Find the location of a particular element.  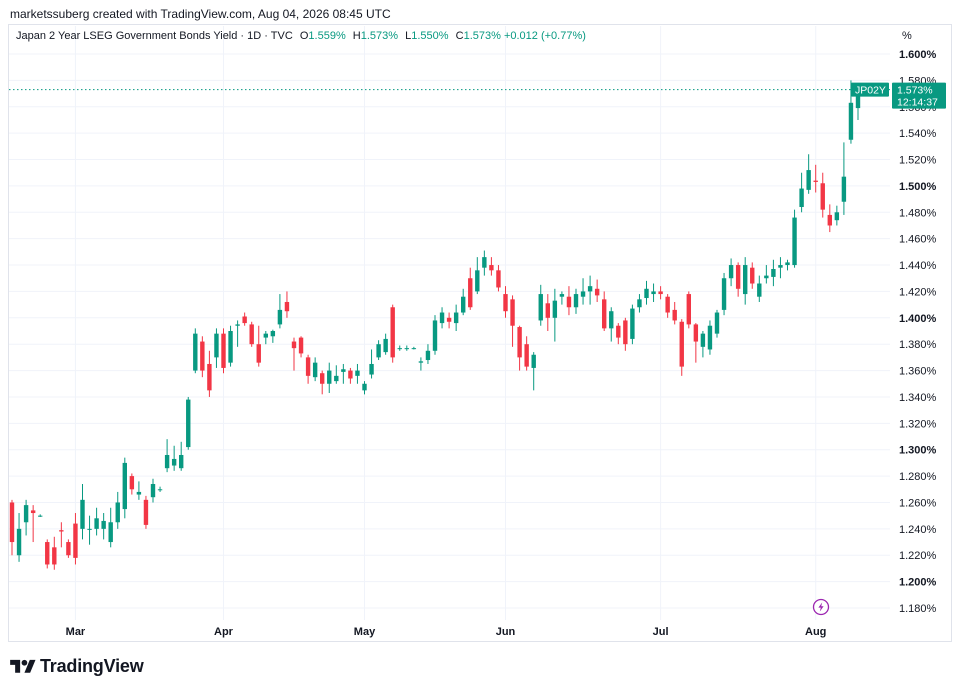

tradingview-brand: TradingView is located at coordinates (77, 666).